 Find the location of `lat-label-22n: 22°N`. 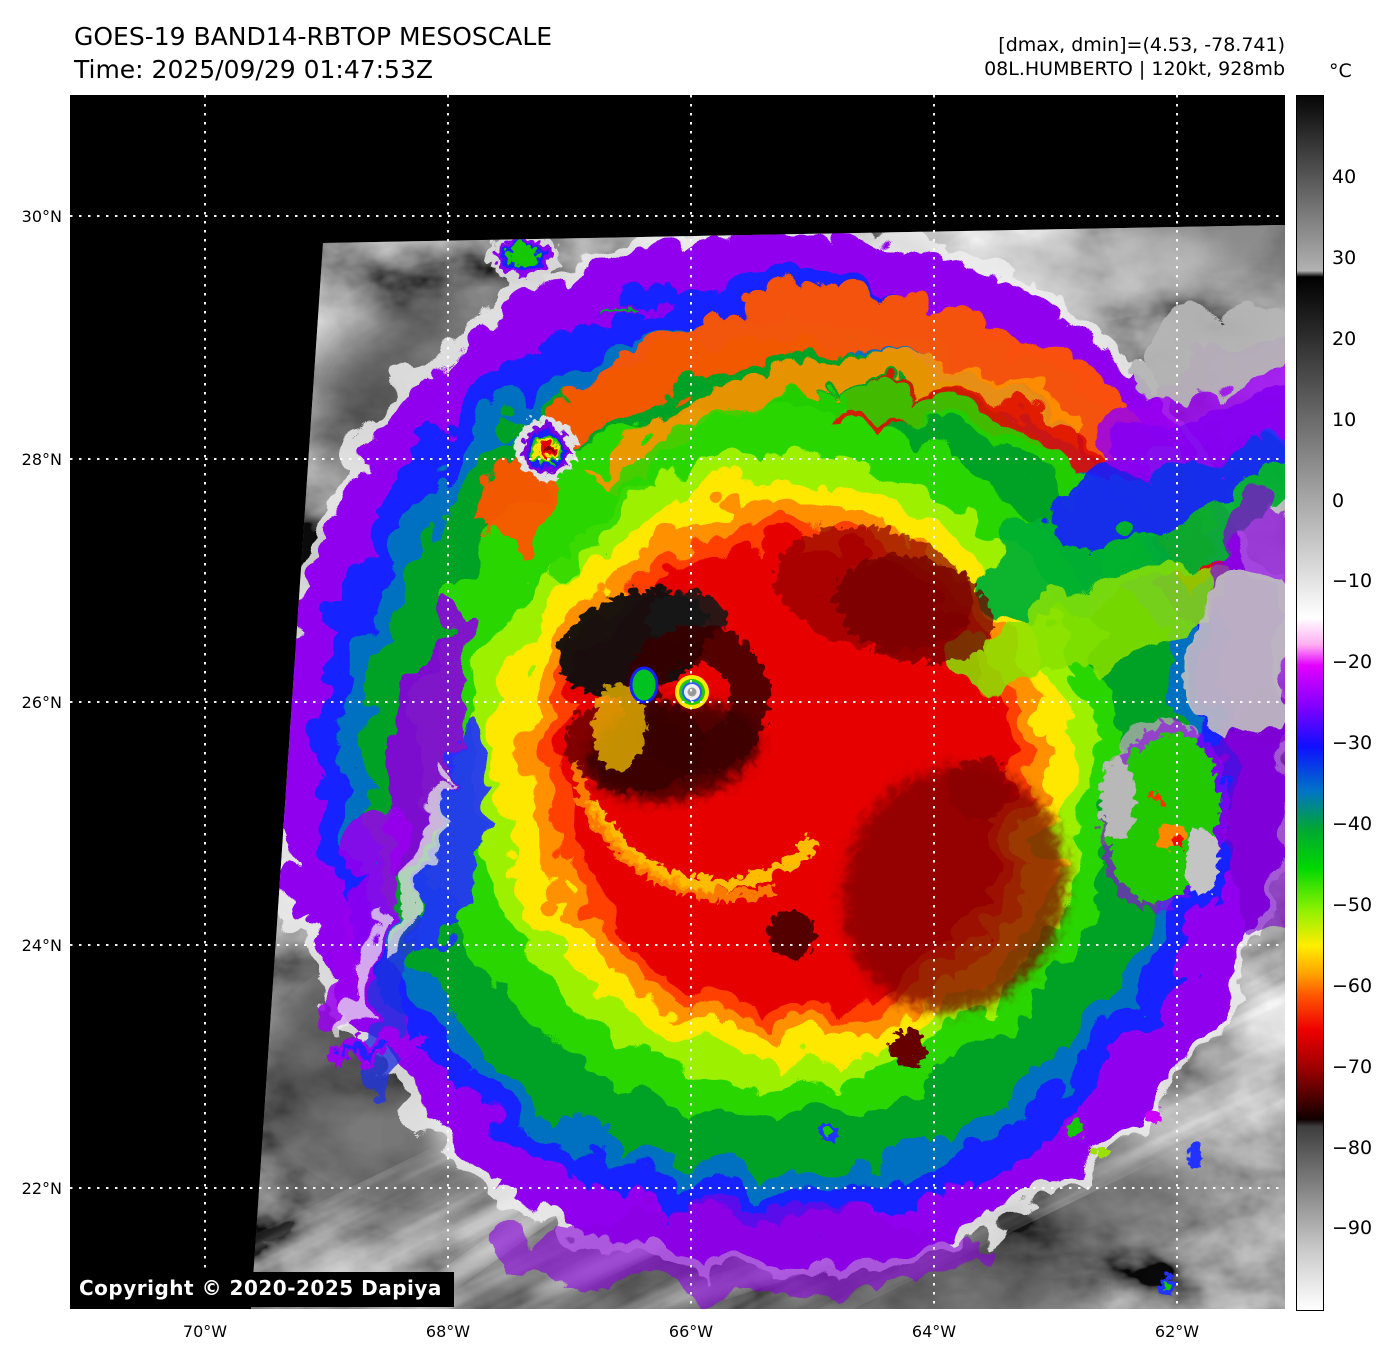

lat-label-22n: 22°N is located at coordinates (41, 1188).